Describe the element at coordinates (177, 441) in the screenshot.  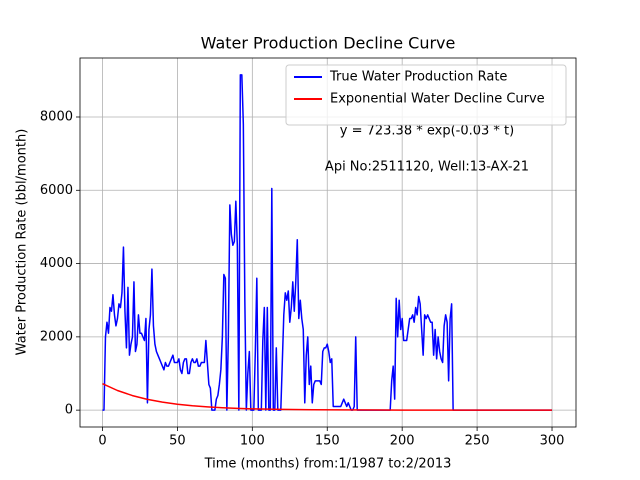
I see `x-tick-label: 50` at that location.